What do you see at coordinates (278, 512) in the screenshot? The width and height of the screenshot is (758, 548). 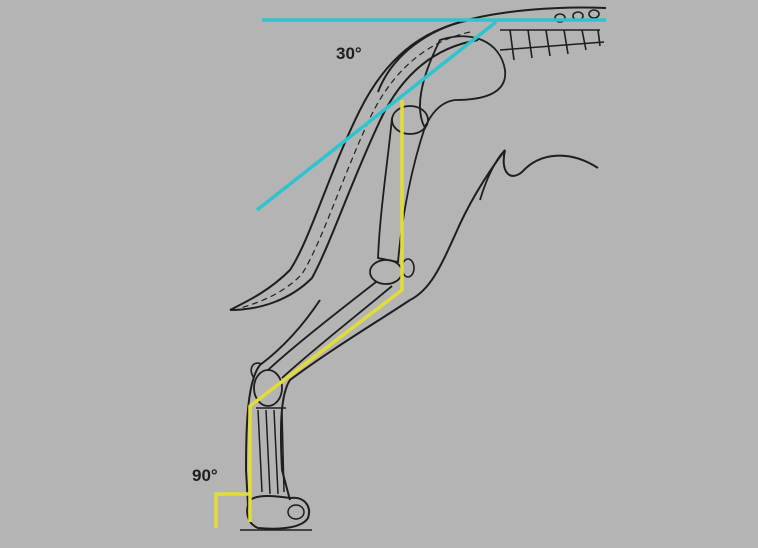 I see `paw-outline` at bounding box center [278, 512].